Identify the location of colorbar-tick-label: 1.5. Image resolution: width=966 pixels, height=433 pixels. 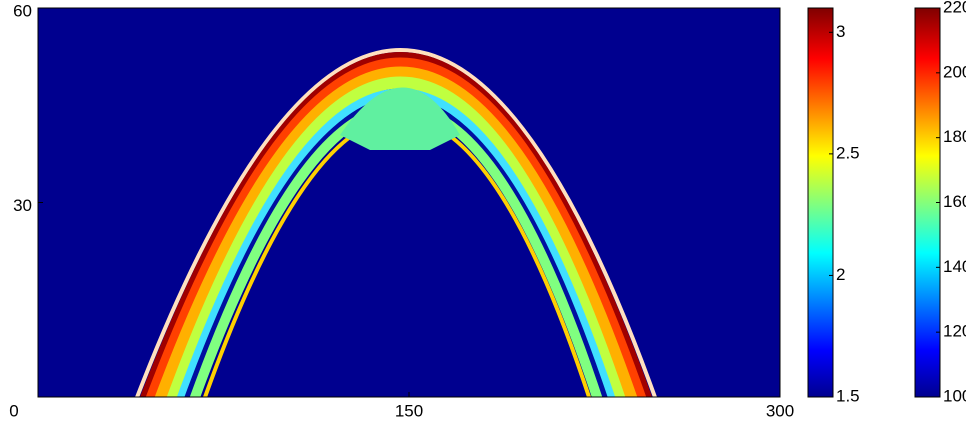
(848, 395).